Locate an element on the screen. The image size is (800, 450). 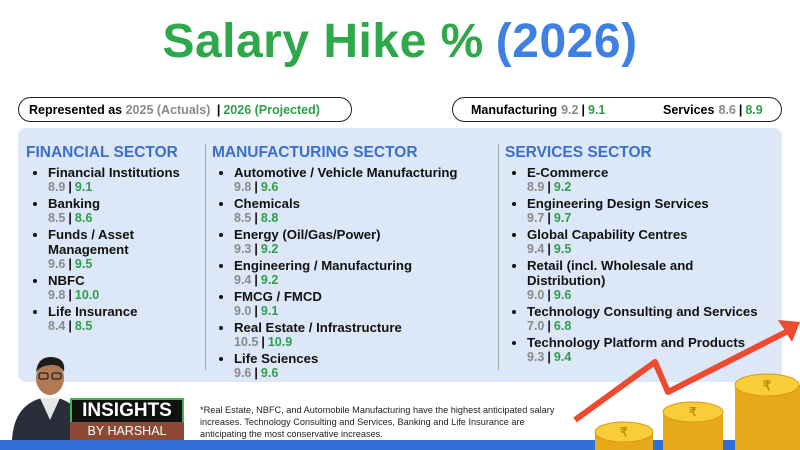
coins: ₹ ₹ ₹ is located at coordinates (697, 411).